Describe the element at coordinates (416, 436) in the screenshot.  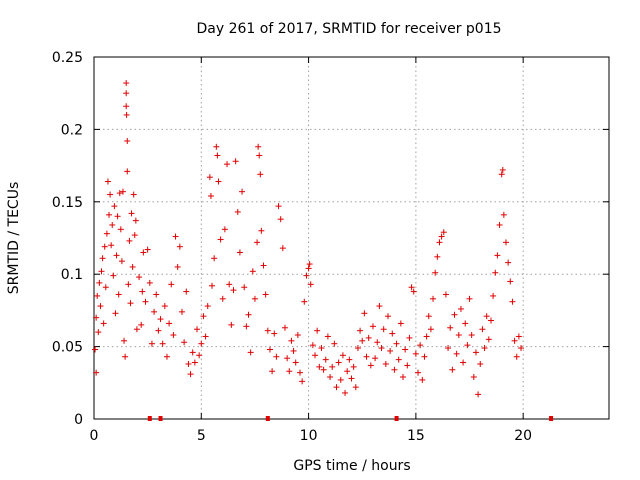
I see `x-tick-label: 15` at that location.